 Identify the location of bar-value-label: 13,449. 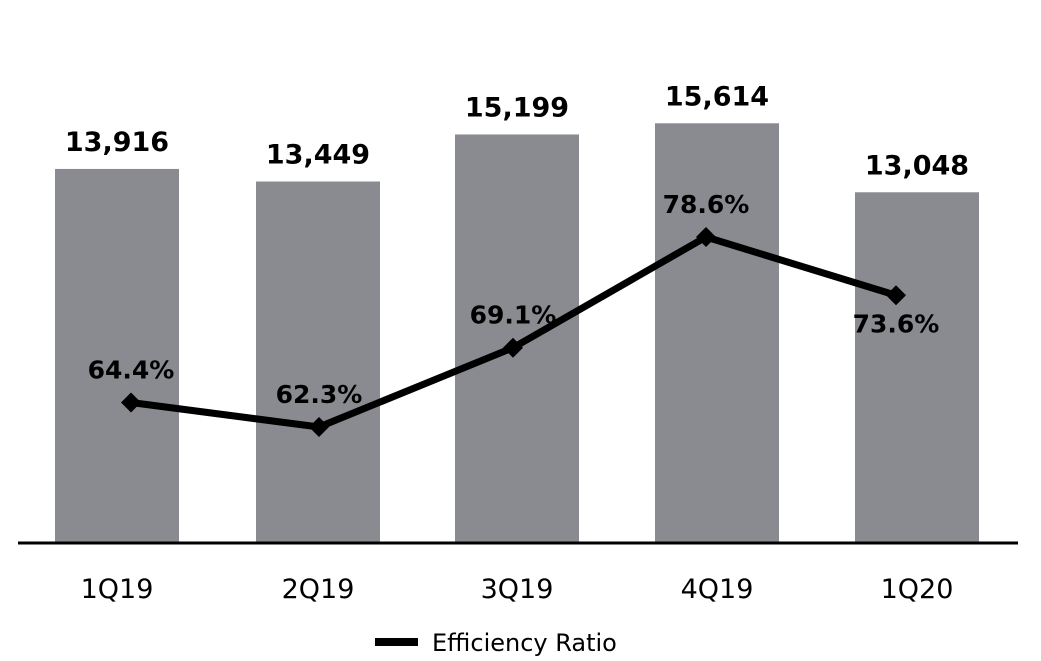
(318, 154).